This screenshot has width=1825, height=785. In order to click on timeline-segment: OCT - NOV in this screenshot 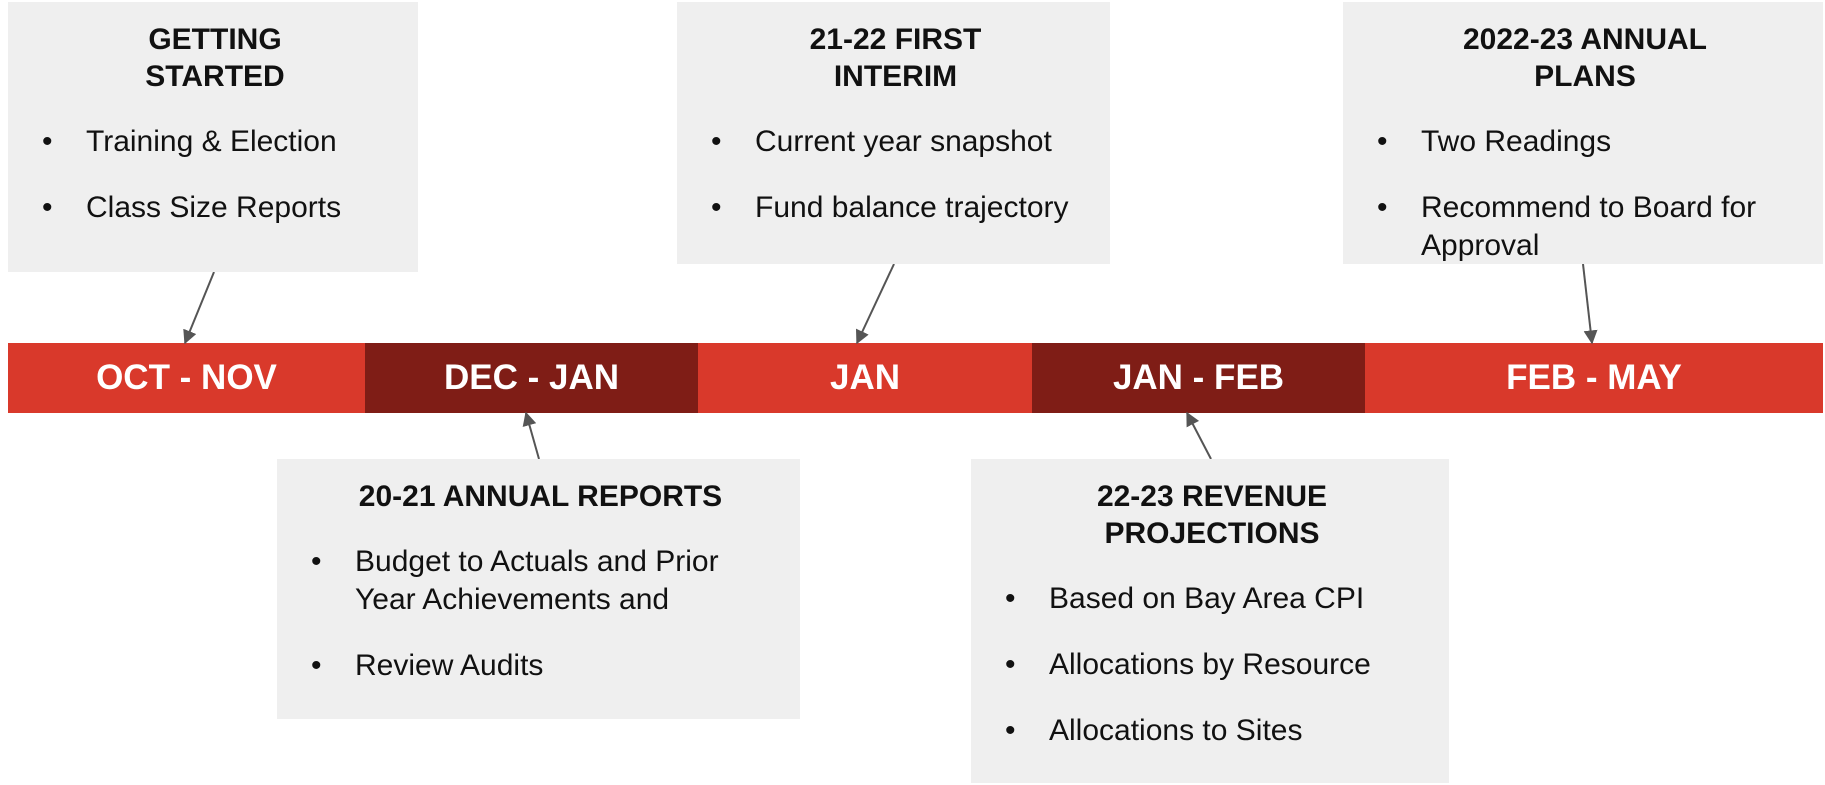, I will do `click(186, 378)`.